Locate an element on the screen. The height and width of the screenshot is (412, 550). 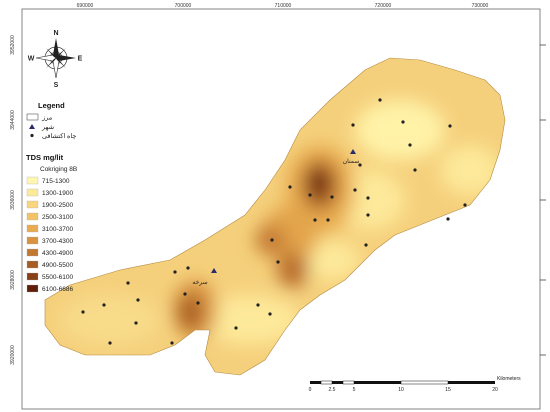
legend-class-label: 6100-6686 is located at coordinates (57, 289).